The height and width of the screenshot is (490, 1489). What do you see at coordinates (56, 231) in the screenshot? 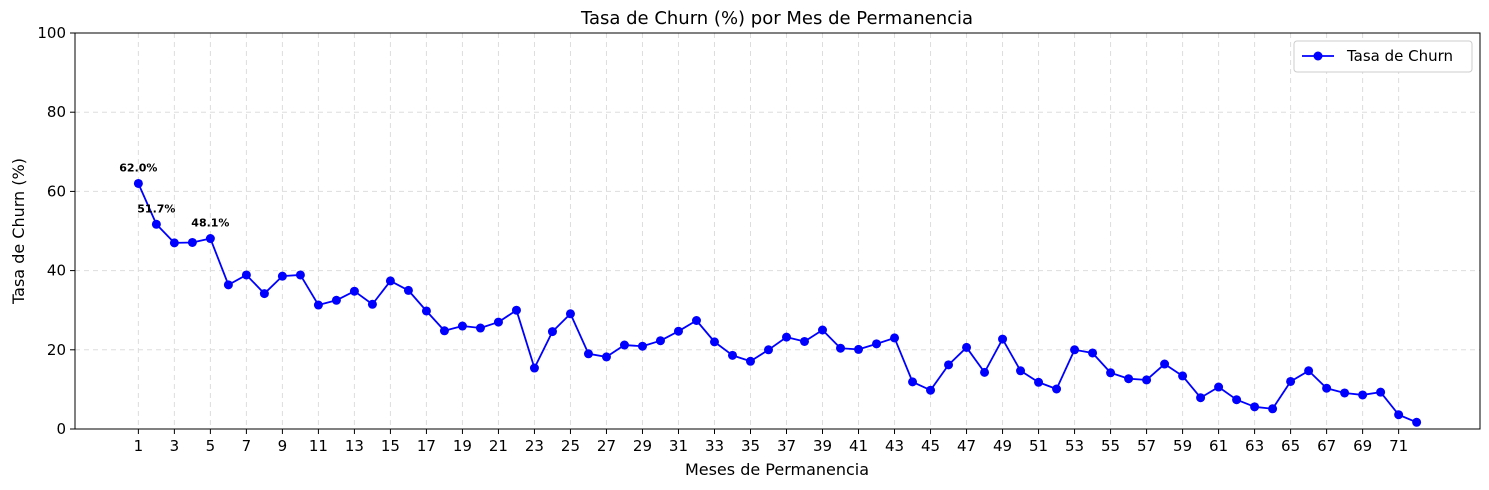
I see `y-axis-ticks: 0 20 40 60 80 100` at bounding box center [56, 231].